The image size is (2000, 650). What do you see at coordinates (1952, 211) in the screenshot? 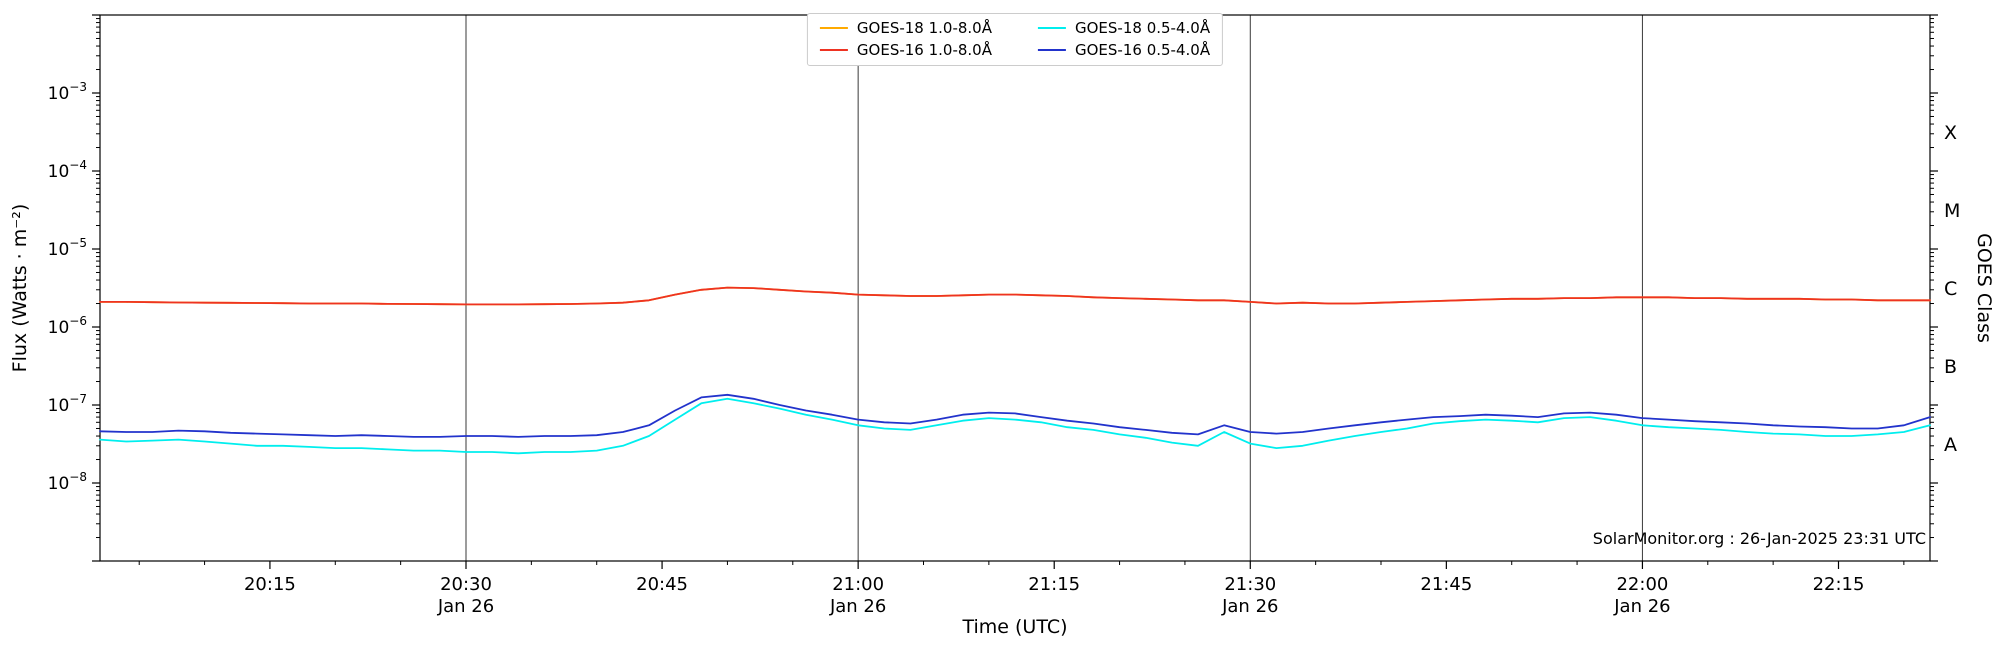
I see `goes-class-letter: M` at bounding box center [1952, 211].